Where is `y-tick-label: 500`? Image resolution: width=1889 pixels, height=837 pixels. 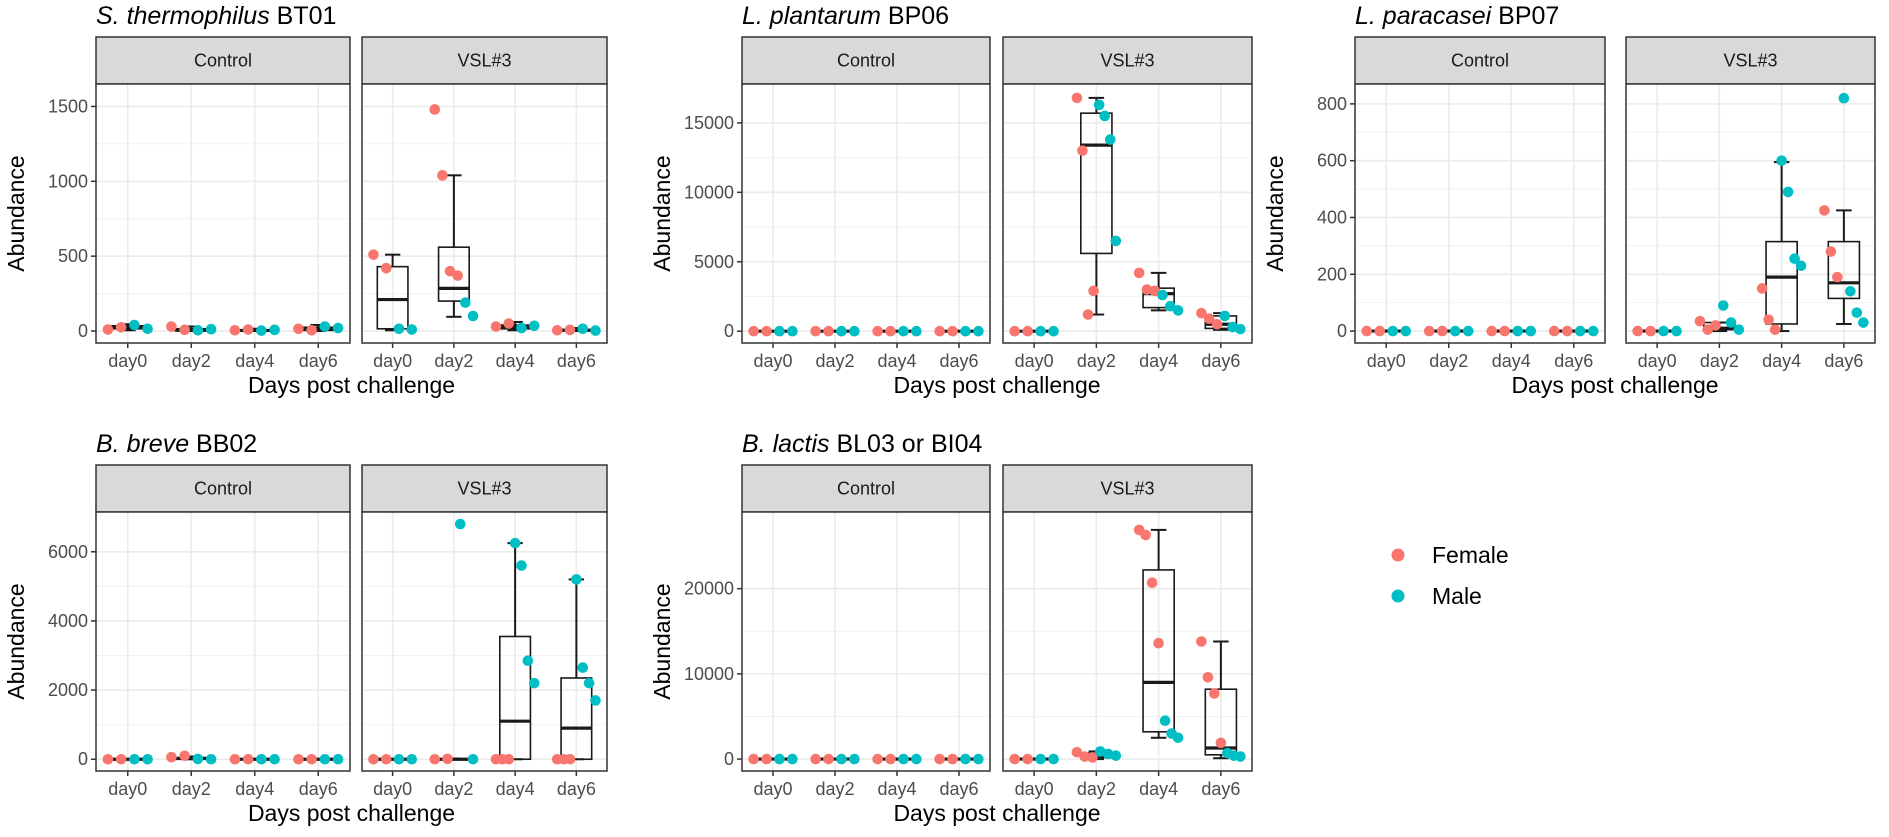 y-tick-label: 500 is located at coordinates (73, 256).